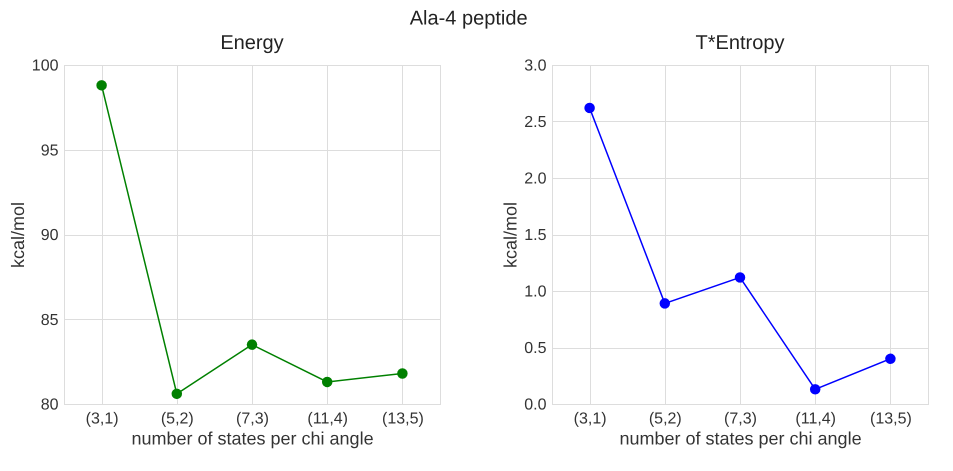  Describe the element at coordinates (535, 292) in the screenshot. I see `y-tick-label: 1.0` at that location.